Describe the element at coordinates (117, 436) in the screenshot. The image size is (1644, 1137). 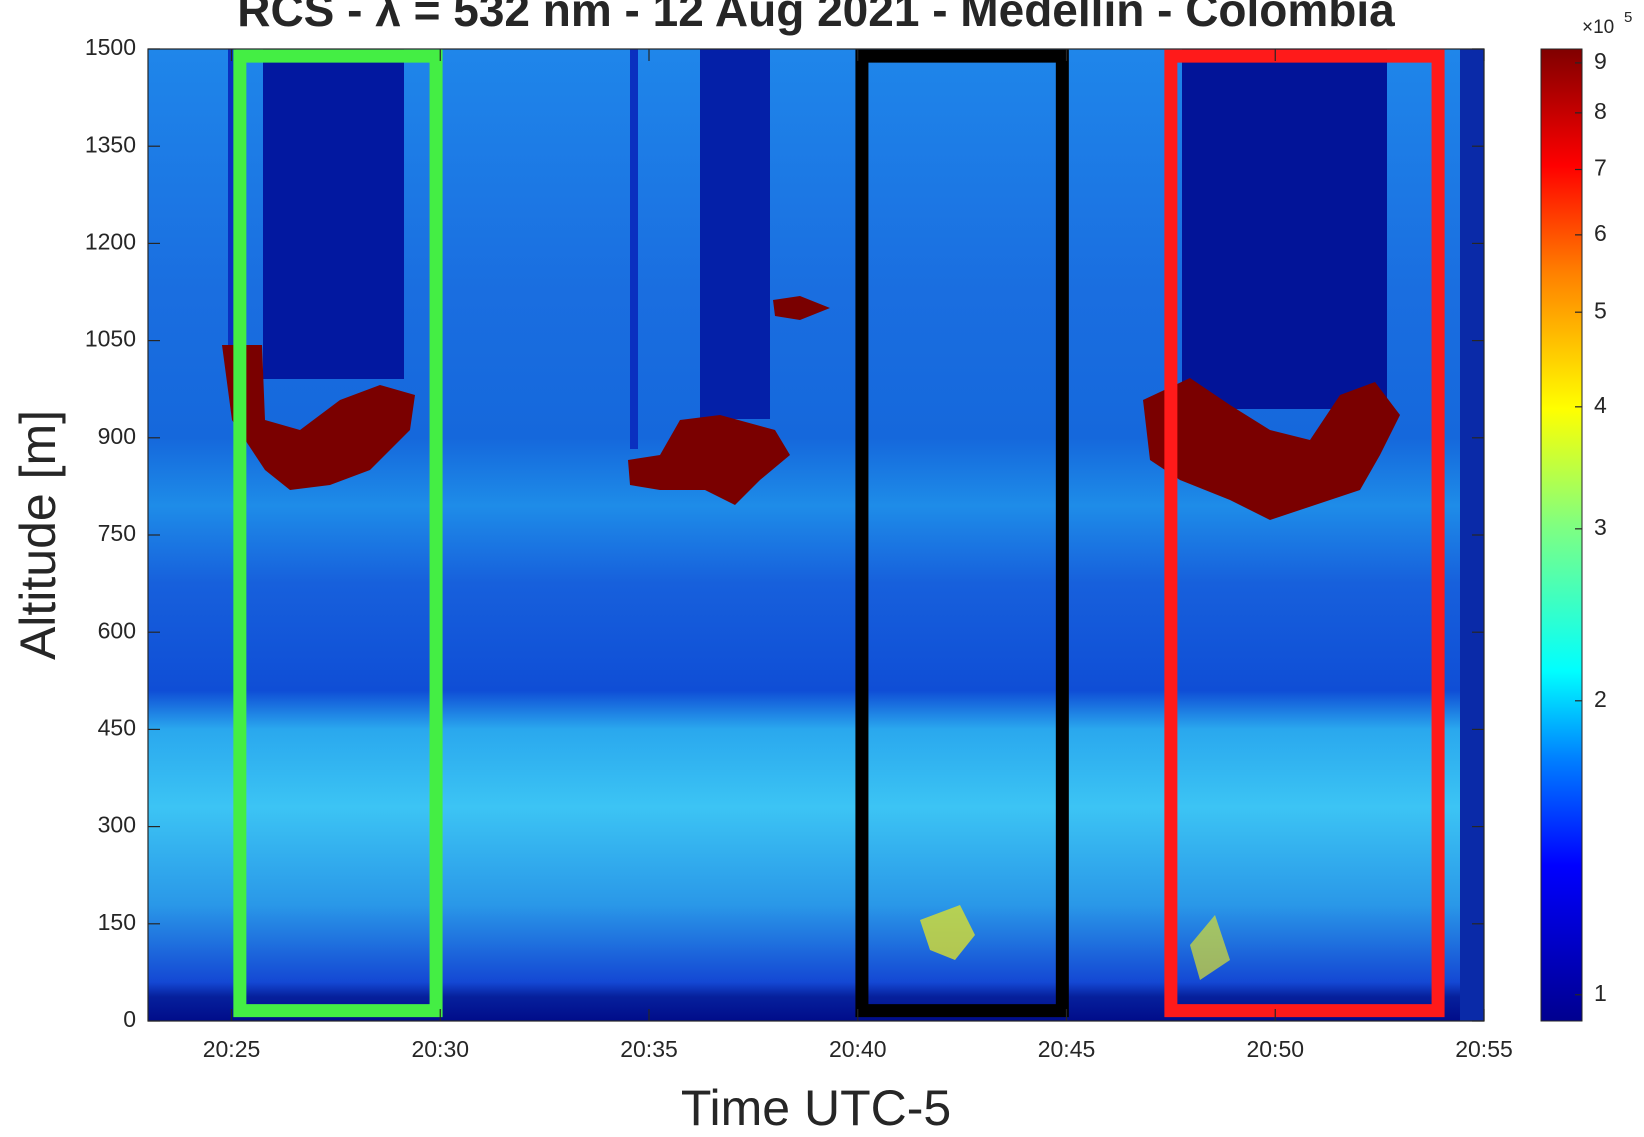
I see `y-tick-label: 900` at that location.